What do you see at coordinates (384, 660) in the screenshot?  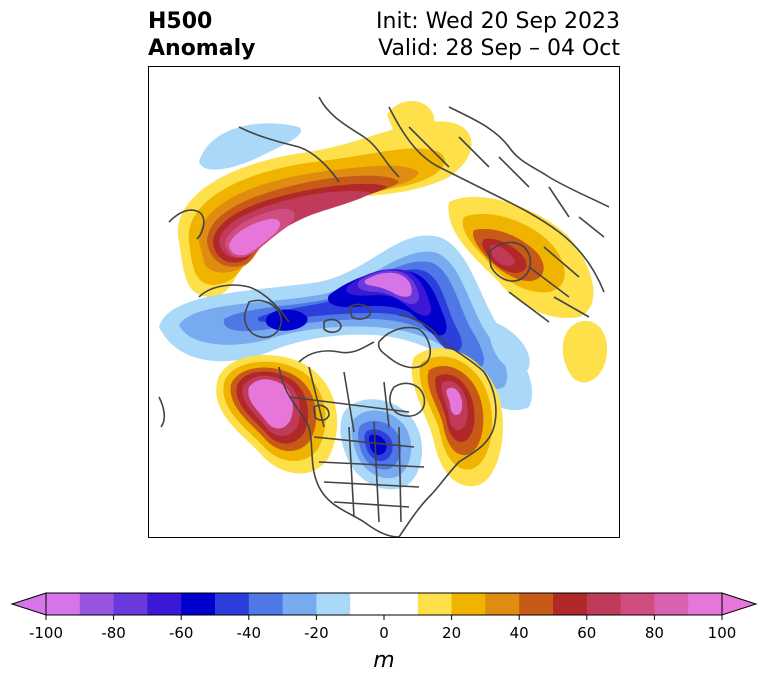 I see `colorbar-unit: m` at bounding box center [384, 660].